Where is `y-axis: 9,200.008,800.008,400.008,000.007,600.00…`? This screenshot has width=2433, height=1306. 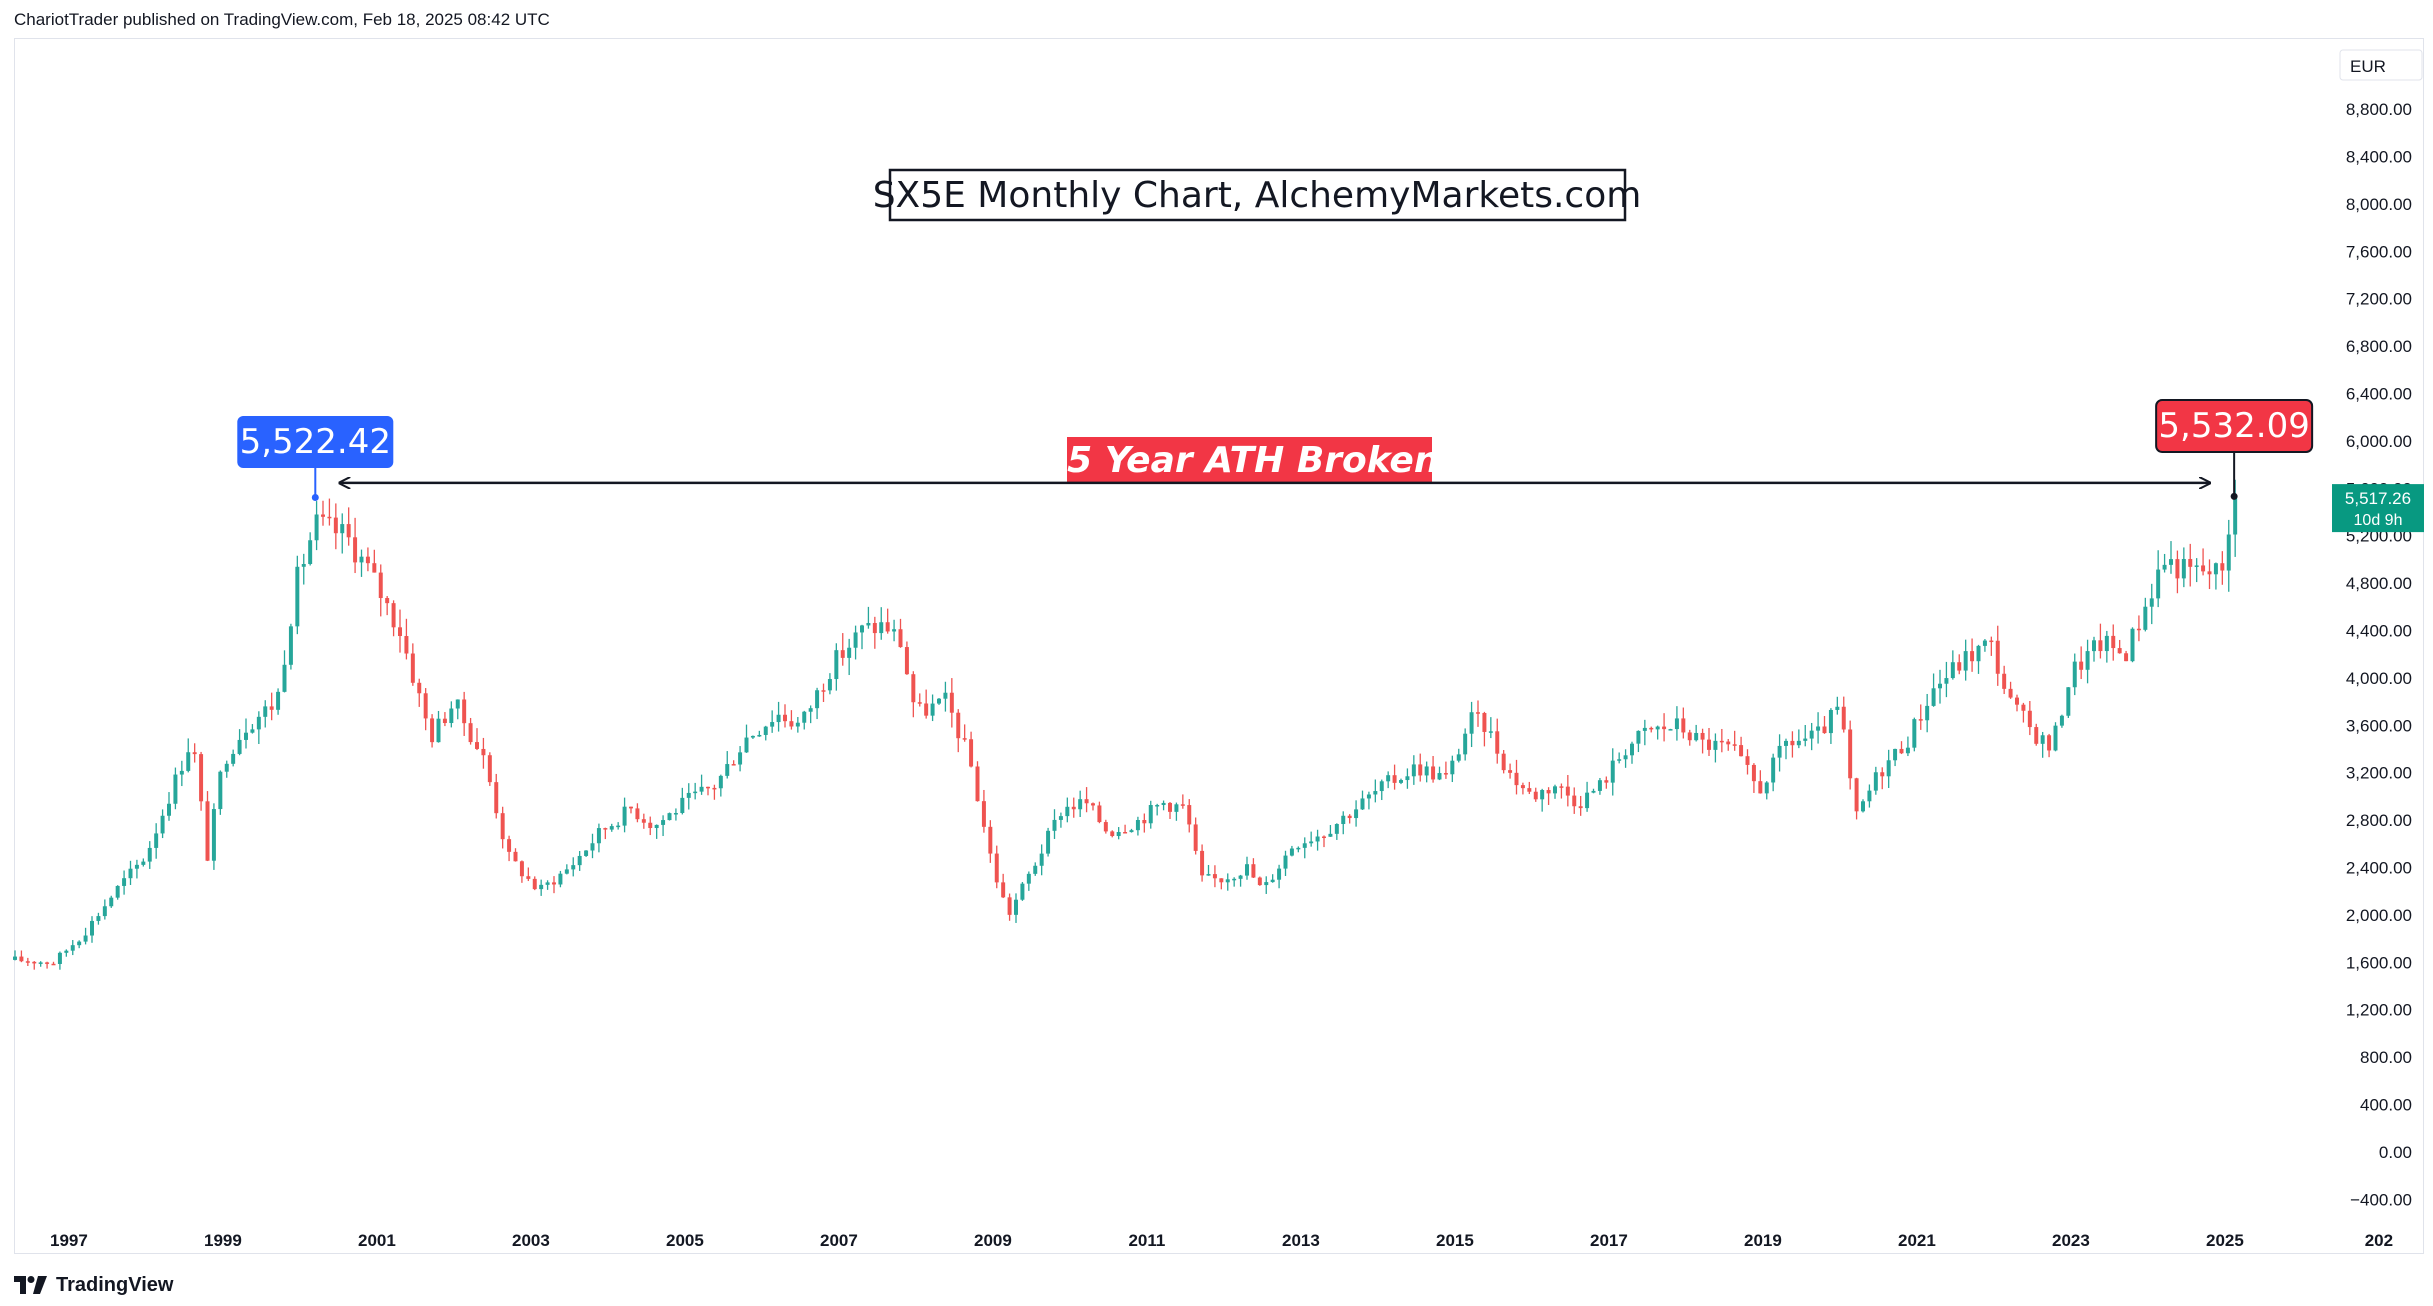
y-axis: 9,200.008,800.008,400.008,000.007,600.00… is located at coordinates (2379, 631).